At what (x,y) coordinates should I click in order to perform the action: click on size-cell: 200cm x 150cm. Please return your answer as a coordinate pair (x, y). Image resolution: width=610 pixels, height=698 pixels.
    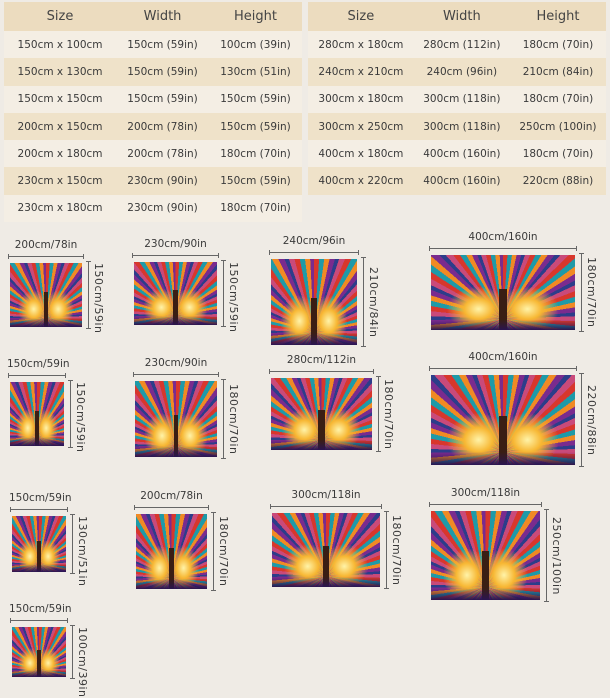
    Looking at the image, I should click on (60, 126).